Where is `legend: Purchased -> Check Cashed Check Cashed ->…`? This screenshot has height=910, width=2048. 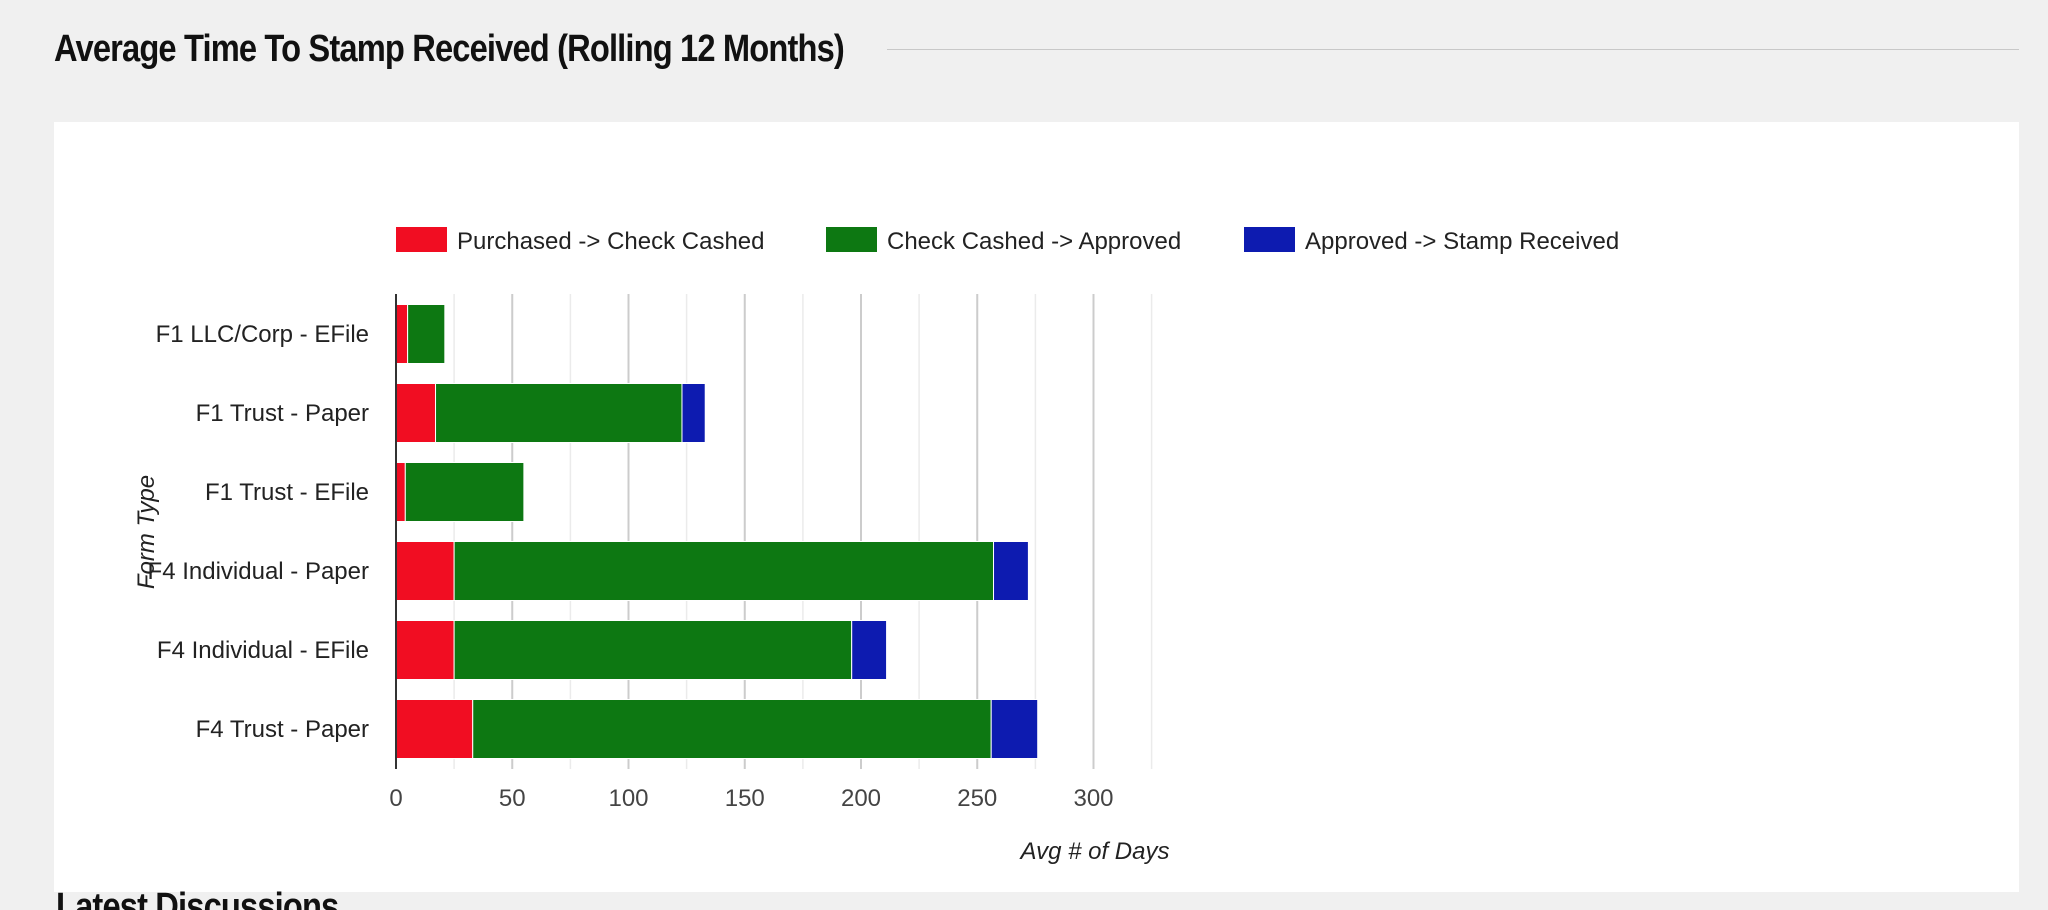 legend: Purchased -> Check Cashed Check Cashed ->… is located at coordinates (1007, 241).